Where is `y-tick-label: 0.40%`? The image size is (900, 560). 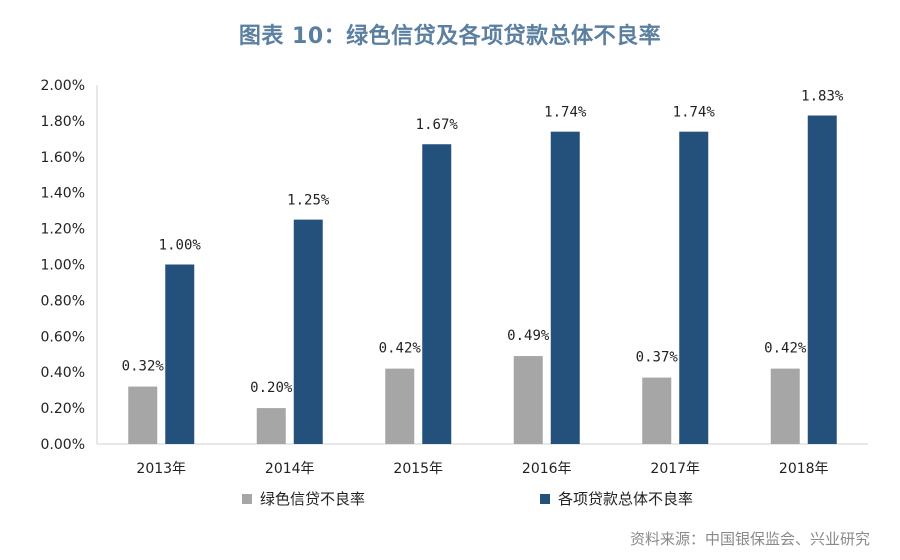
y-tick-label: 0.40% is located at coordinates (63, 373).